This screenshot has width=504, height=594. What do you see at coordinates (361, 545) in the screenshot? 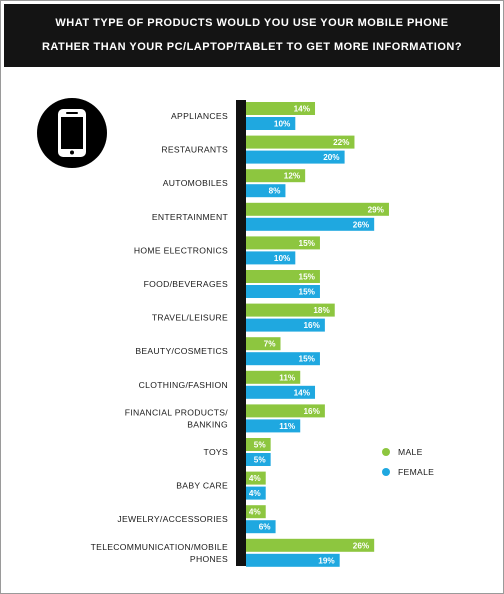
I see `data-label-male: 26%` at bounding box center [361, 545].